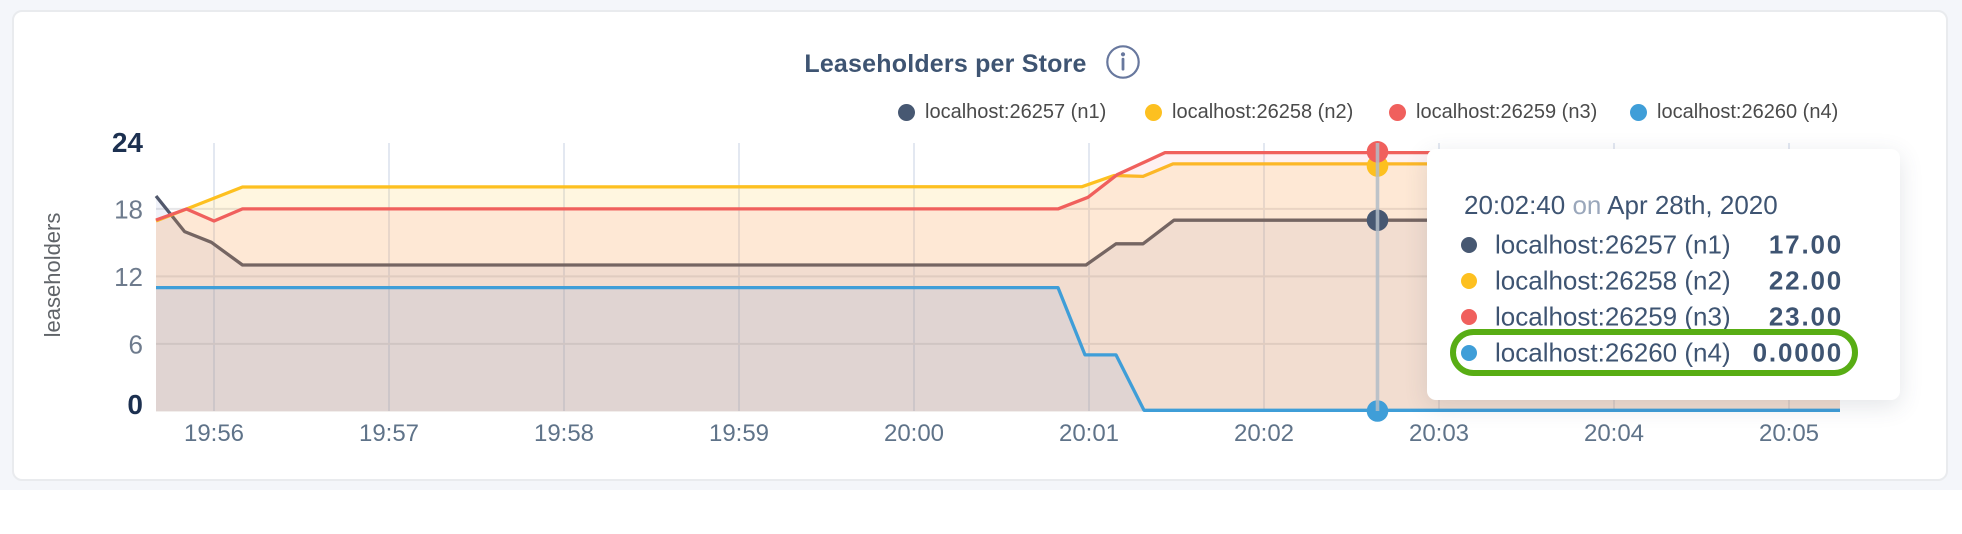 This screenshot has width=1962, height=534. I want to click on svg-text: 19:56, so click(214, 433).